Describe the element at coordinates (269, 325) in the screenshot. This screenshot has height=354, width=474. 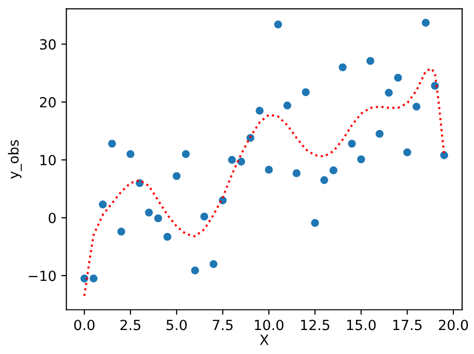
I see `x-tick-label: 10.0` at that location.